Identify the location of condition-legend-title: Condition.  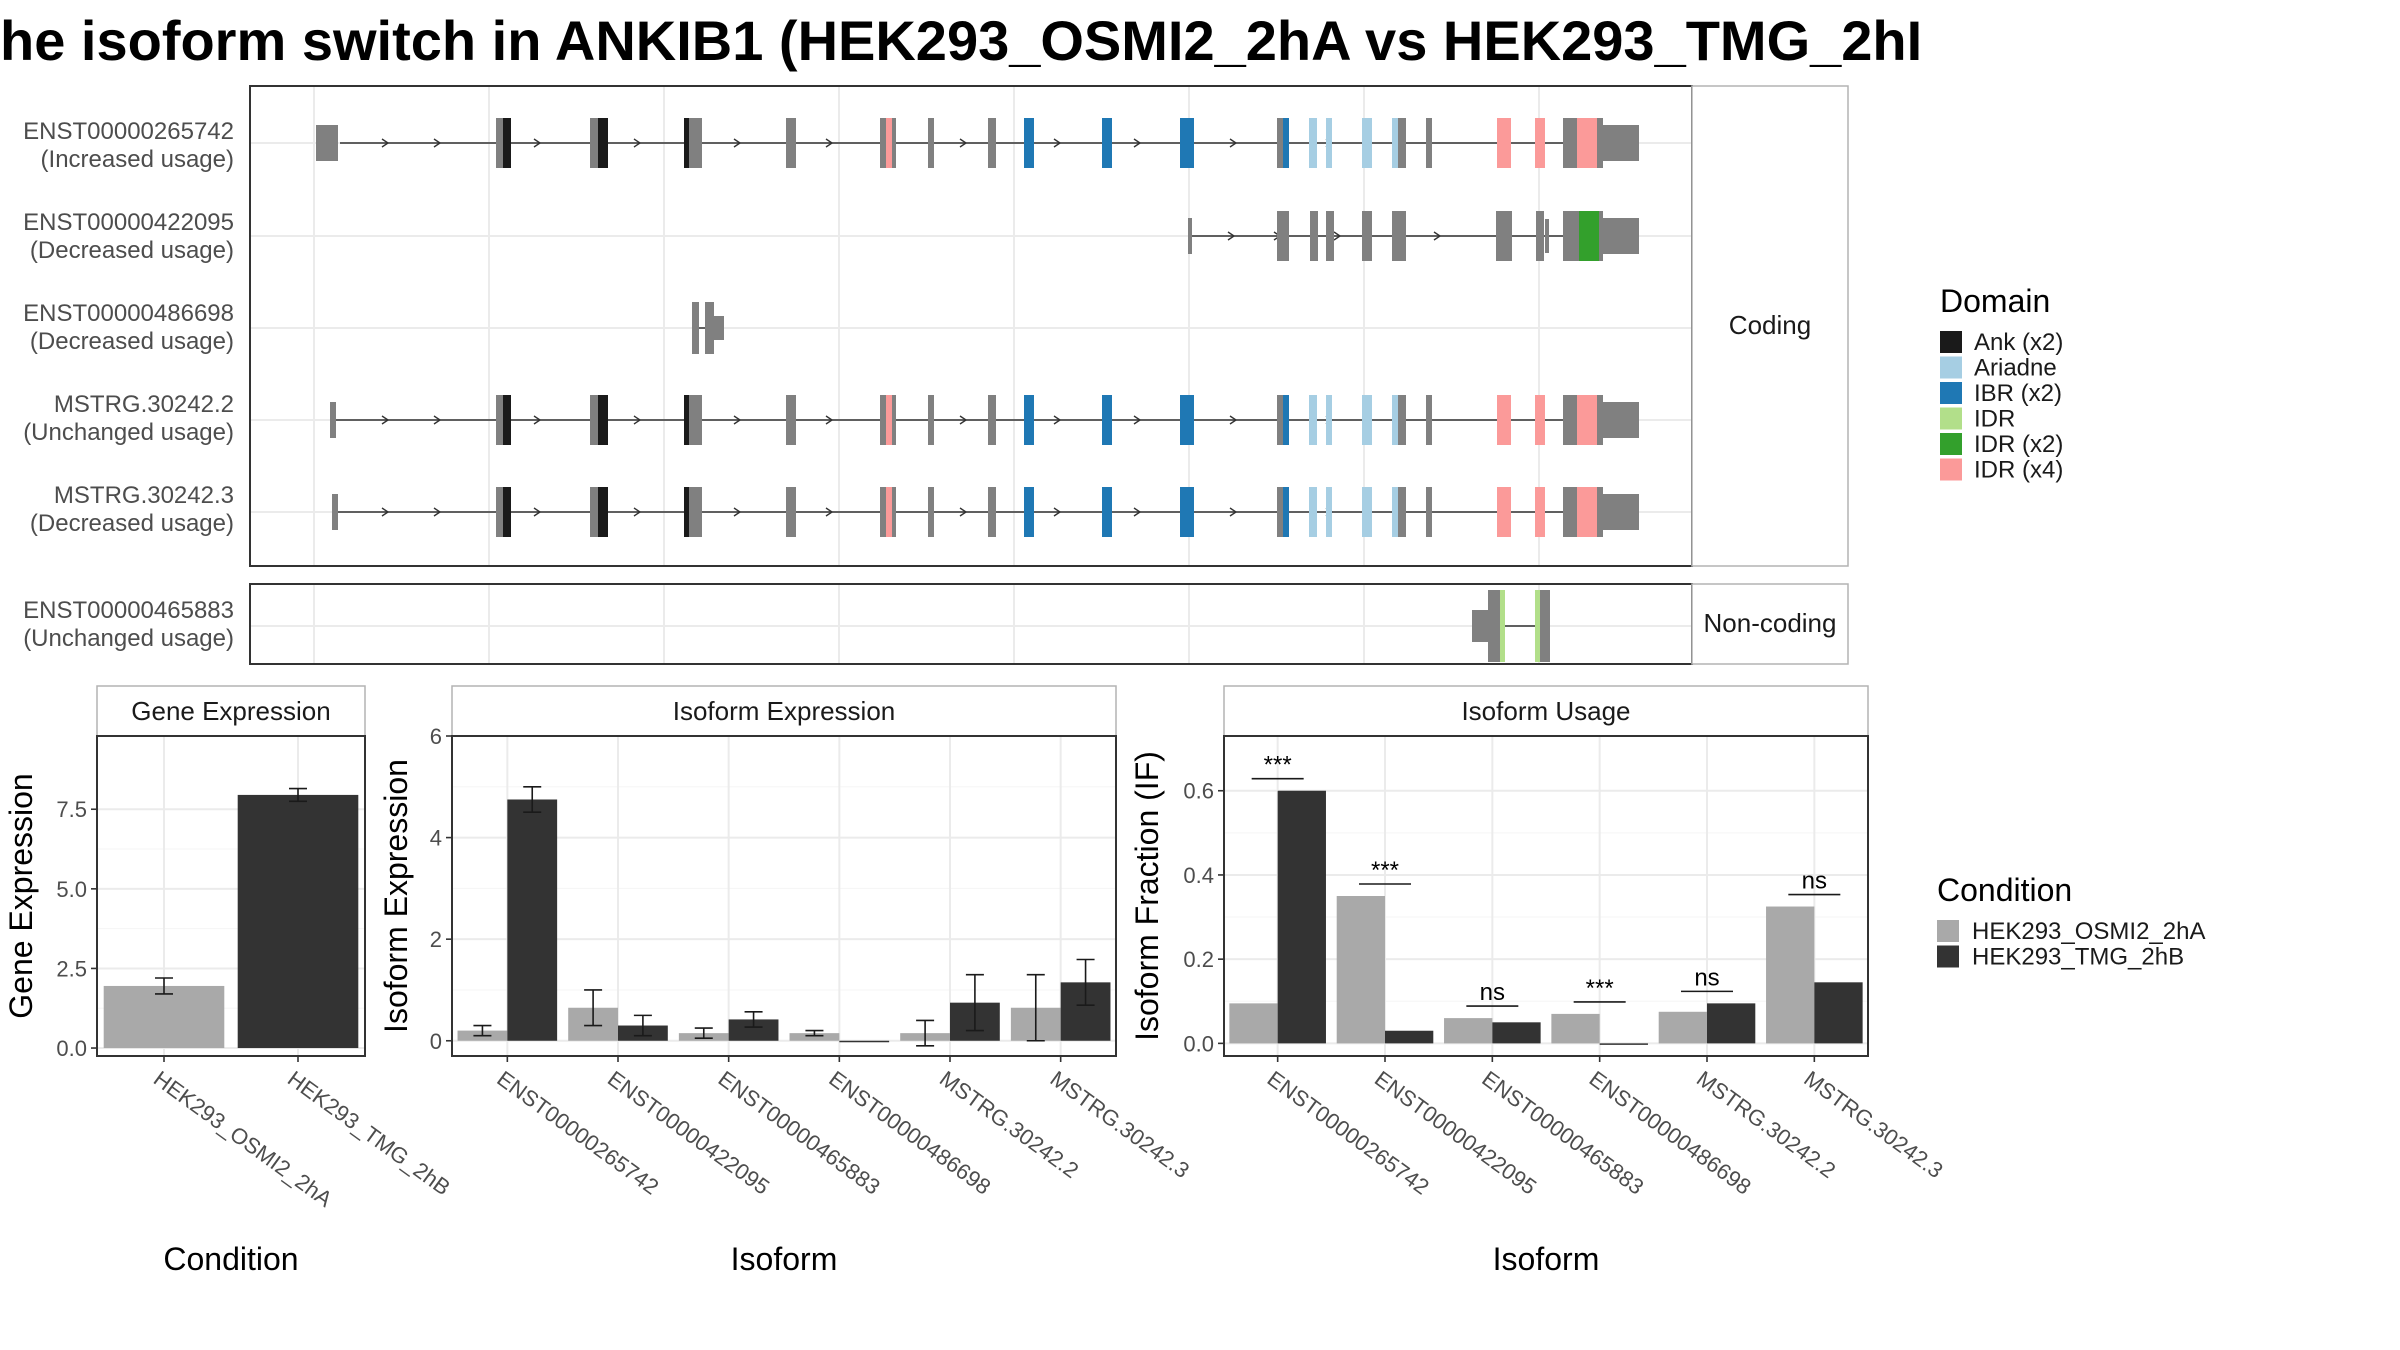
(2004, 890).